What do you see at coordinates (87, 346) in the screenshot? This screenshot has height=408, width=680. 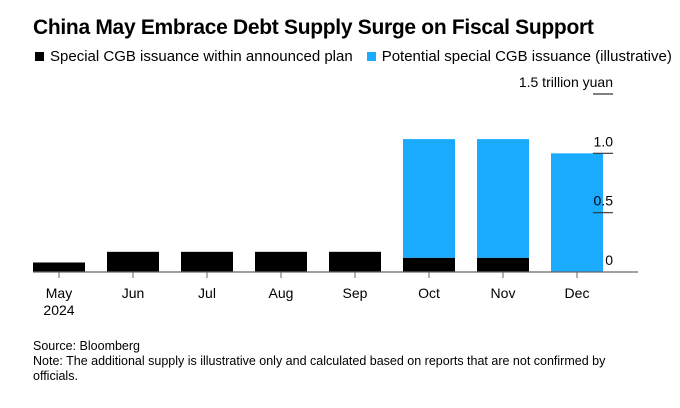 I see `source-text: Source: Bloomberg` at bounding box center [87, 346].